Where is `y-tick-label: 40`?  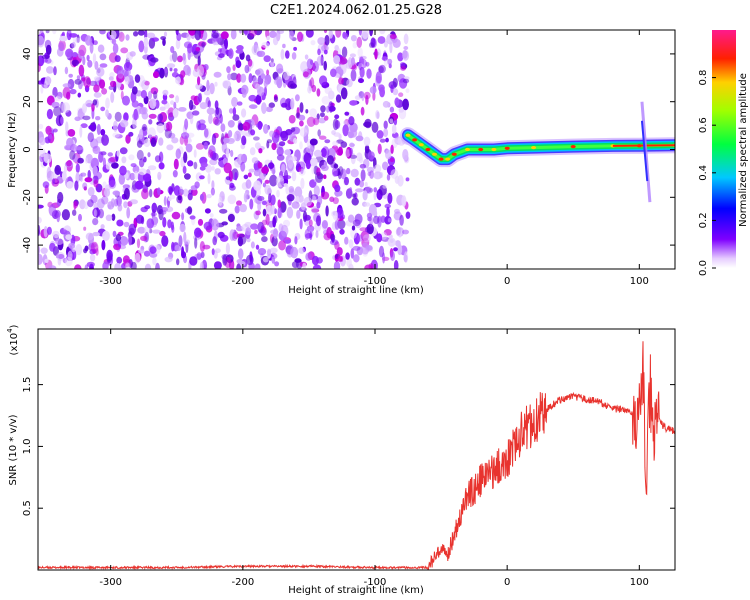 y-tick-label: 40 is located at coordinates (27, 54).